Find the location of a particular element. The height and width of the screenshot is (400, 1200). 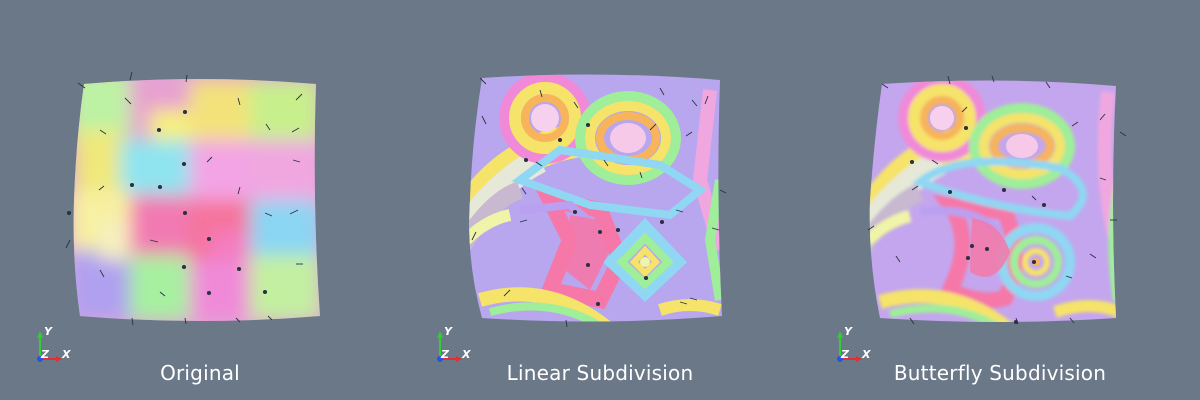

mesh-butterfly-subdivision is located at coordinates (997, 200).